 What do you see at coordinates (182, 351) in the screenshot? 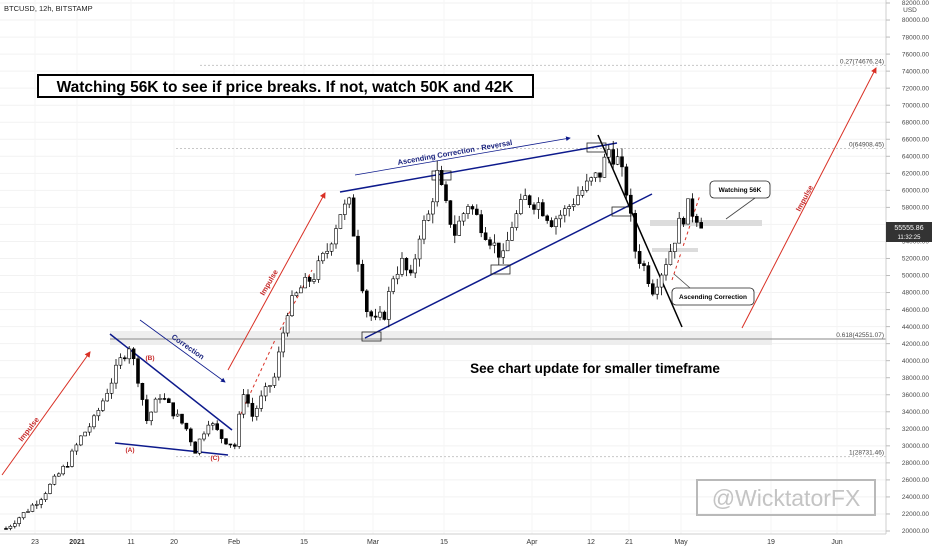
I see `correction-arrow` at bounding box center [182, 351].